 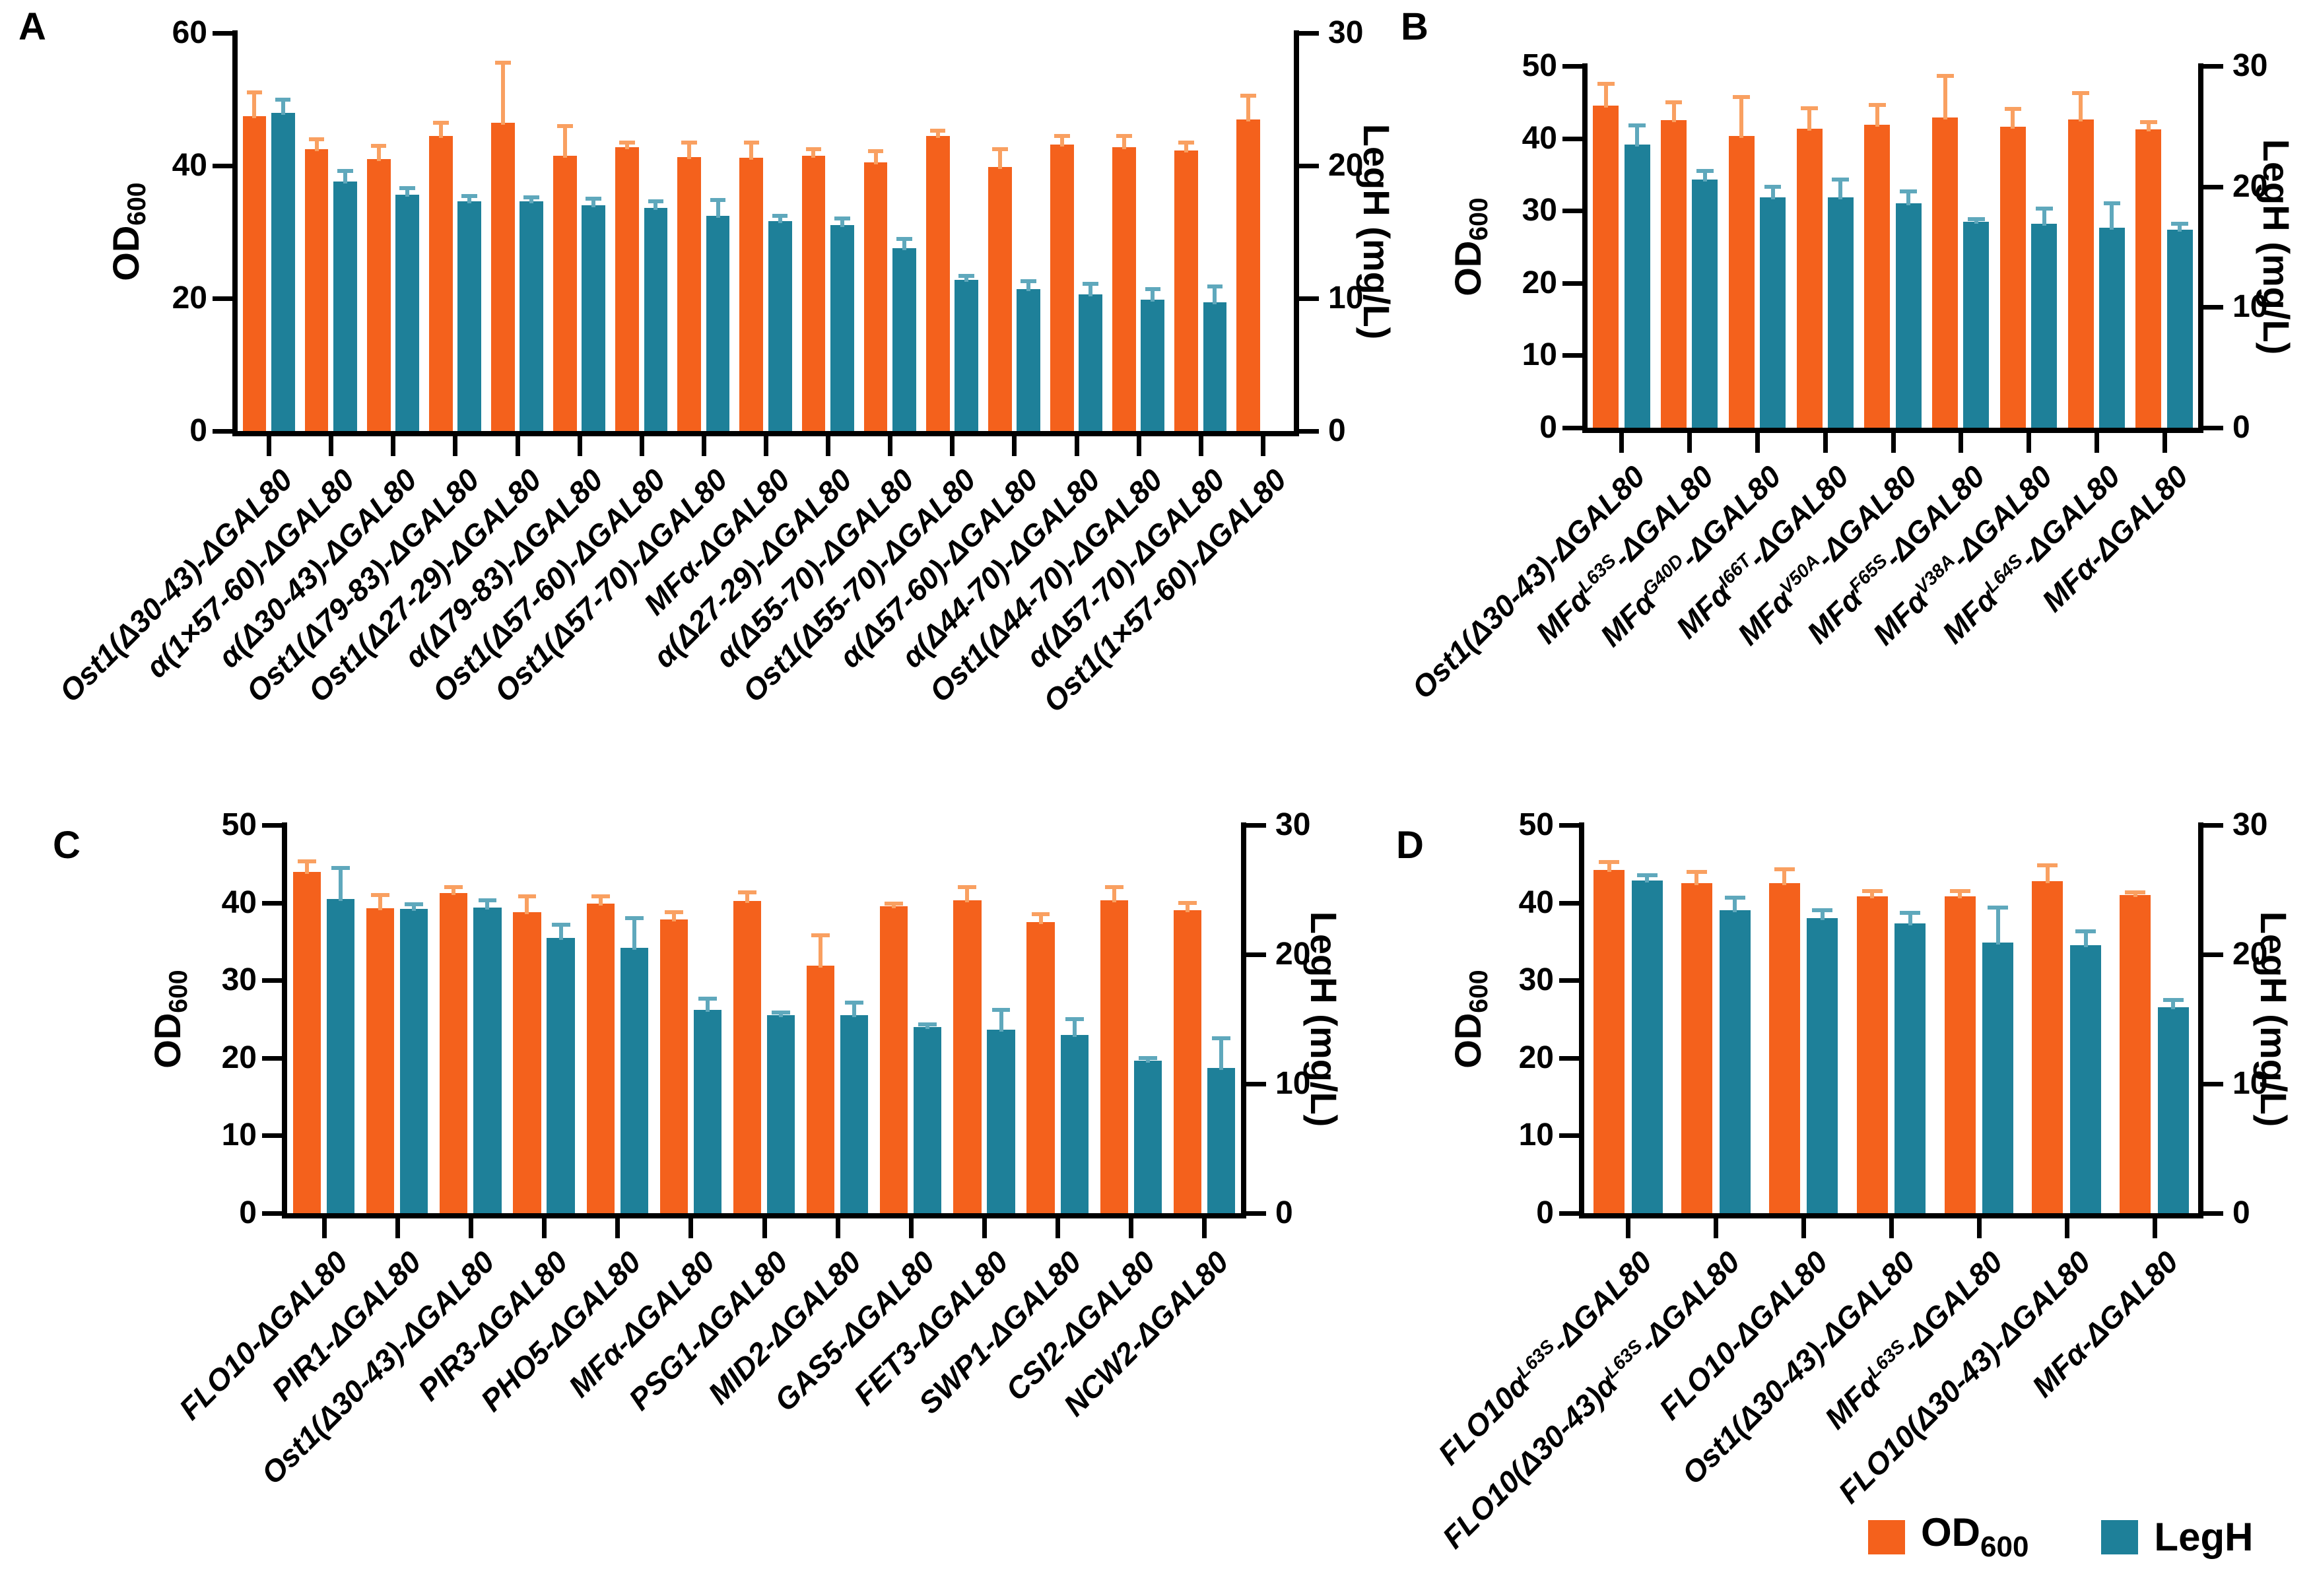 What do you see at coordinates (239, 1135) in the screenshot?
I see `panel-c-left-tick-label: 10` at bounding box center [239, 1135].